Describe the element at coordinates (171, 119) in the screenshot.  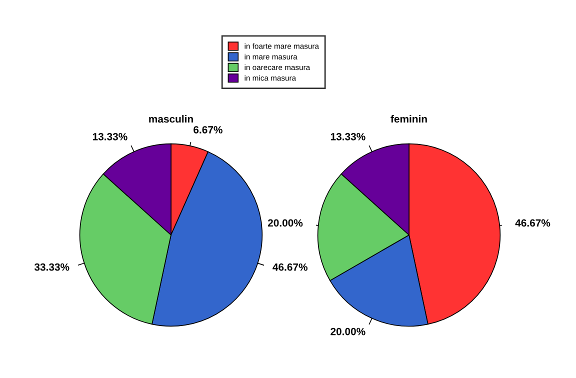
I see `text: masculin` at that location.